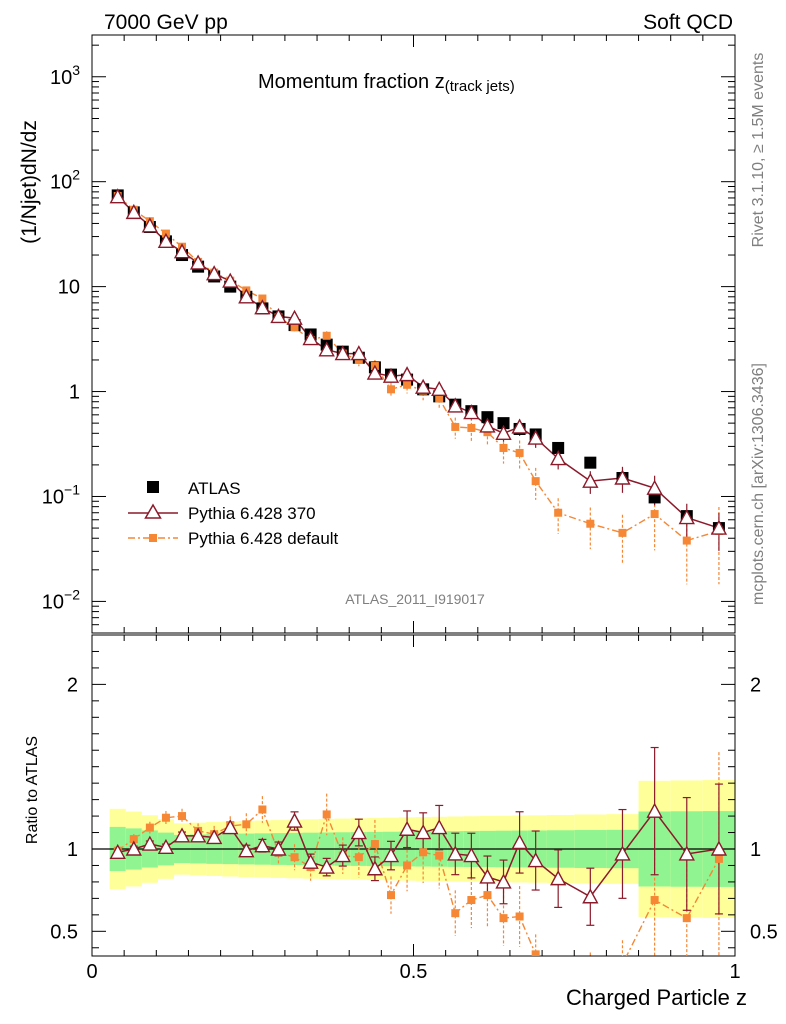 The image size is (786, 1024). Describe the element at coordinates (61, 599) in the screenshot. I see `y-tick-label: 10⁻²` at that location.